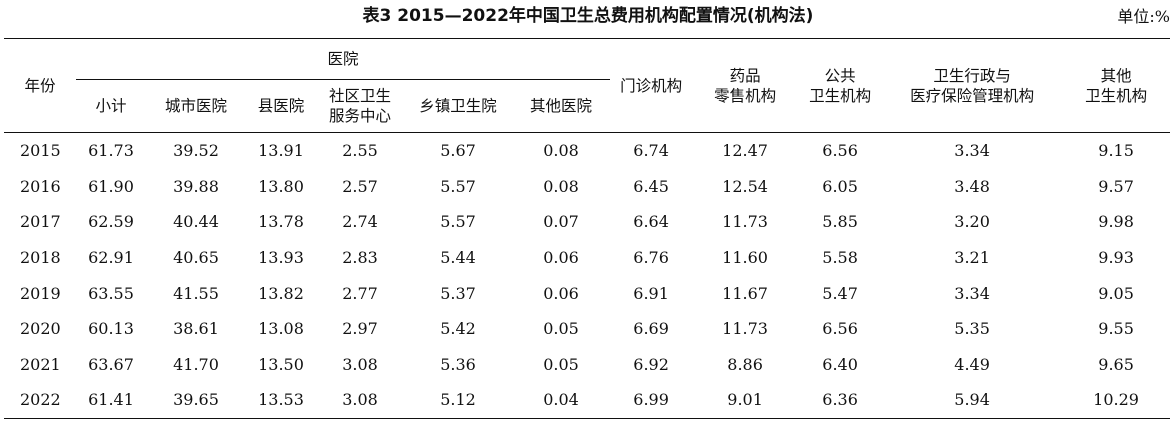  I want to click on value-cell: 9.93, so click(1116, 258).